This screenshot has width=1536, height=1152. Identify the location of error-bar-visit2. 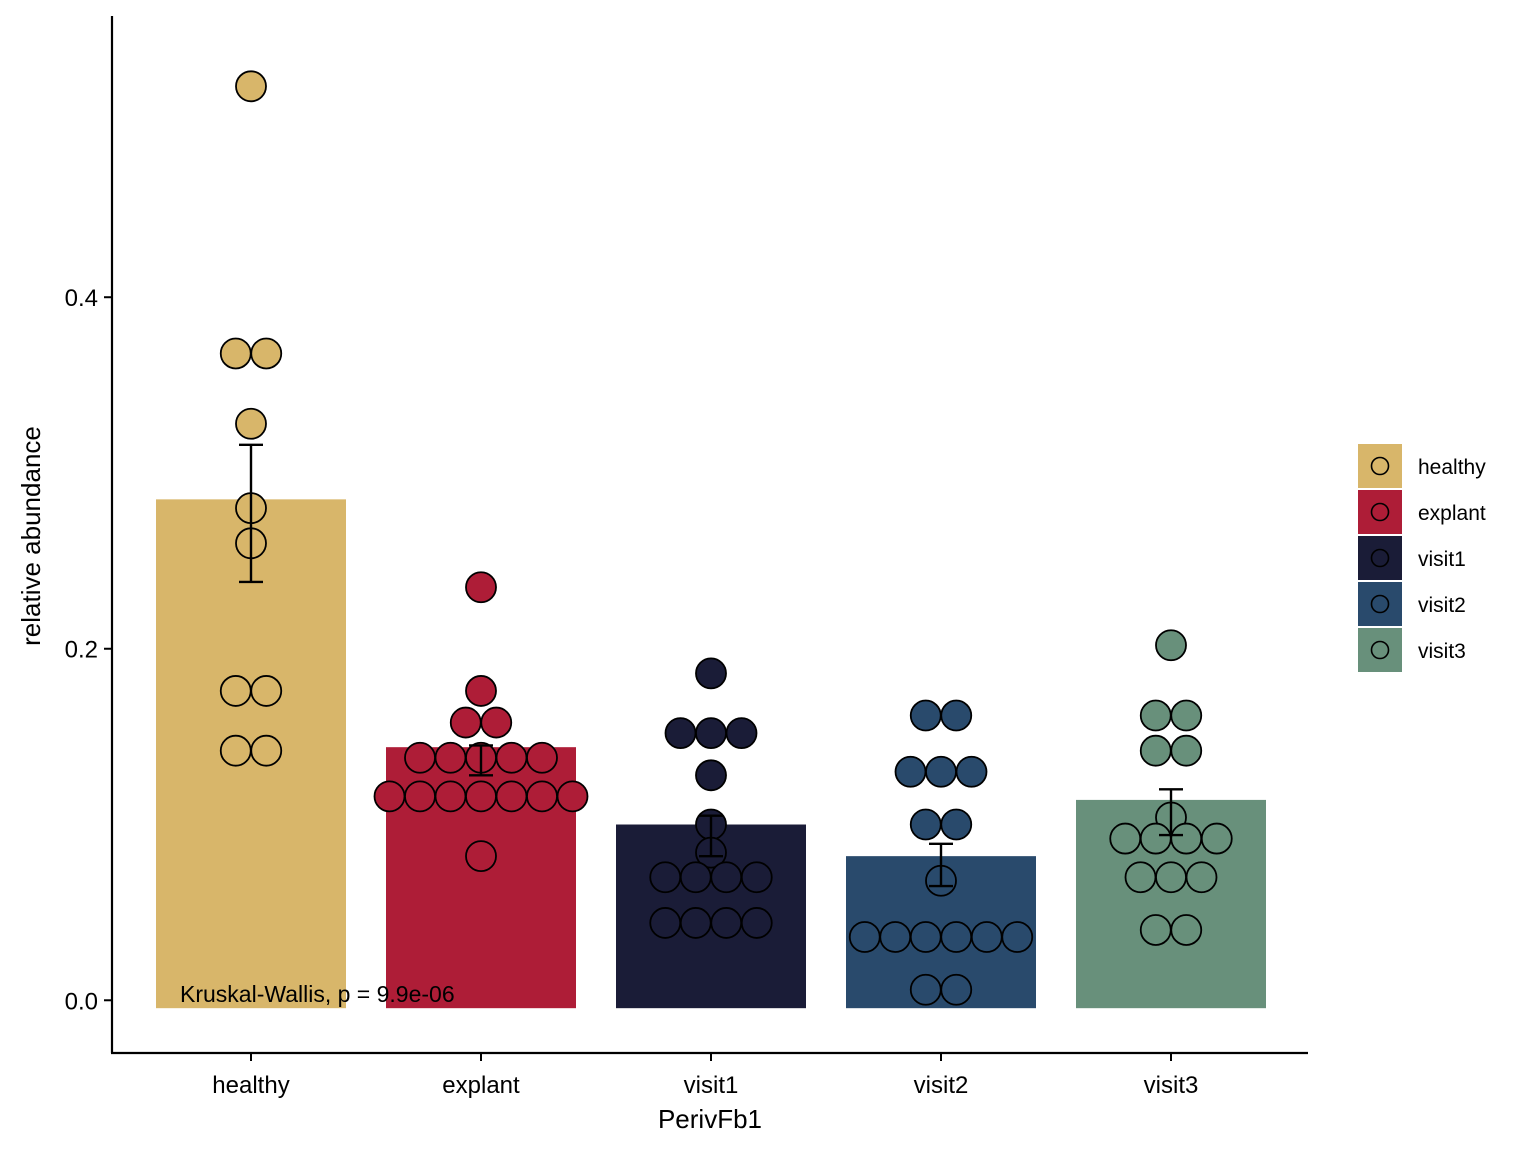
(941, 865).